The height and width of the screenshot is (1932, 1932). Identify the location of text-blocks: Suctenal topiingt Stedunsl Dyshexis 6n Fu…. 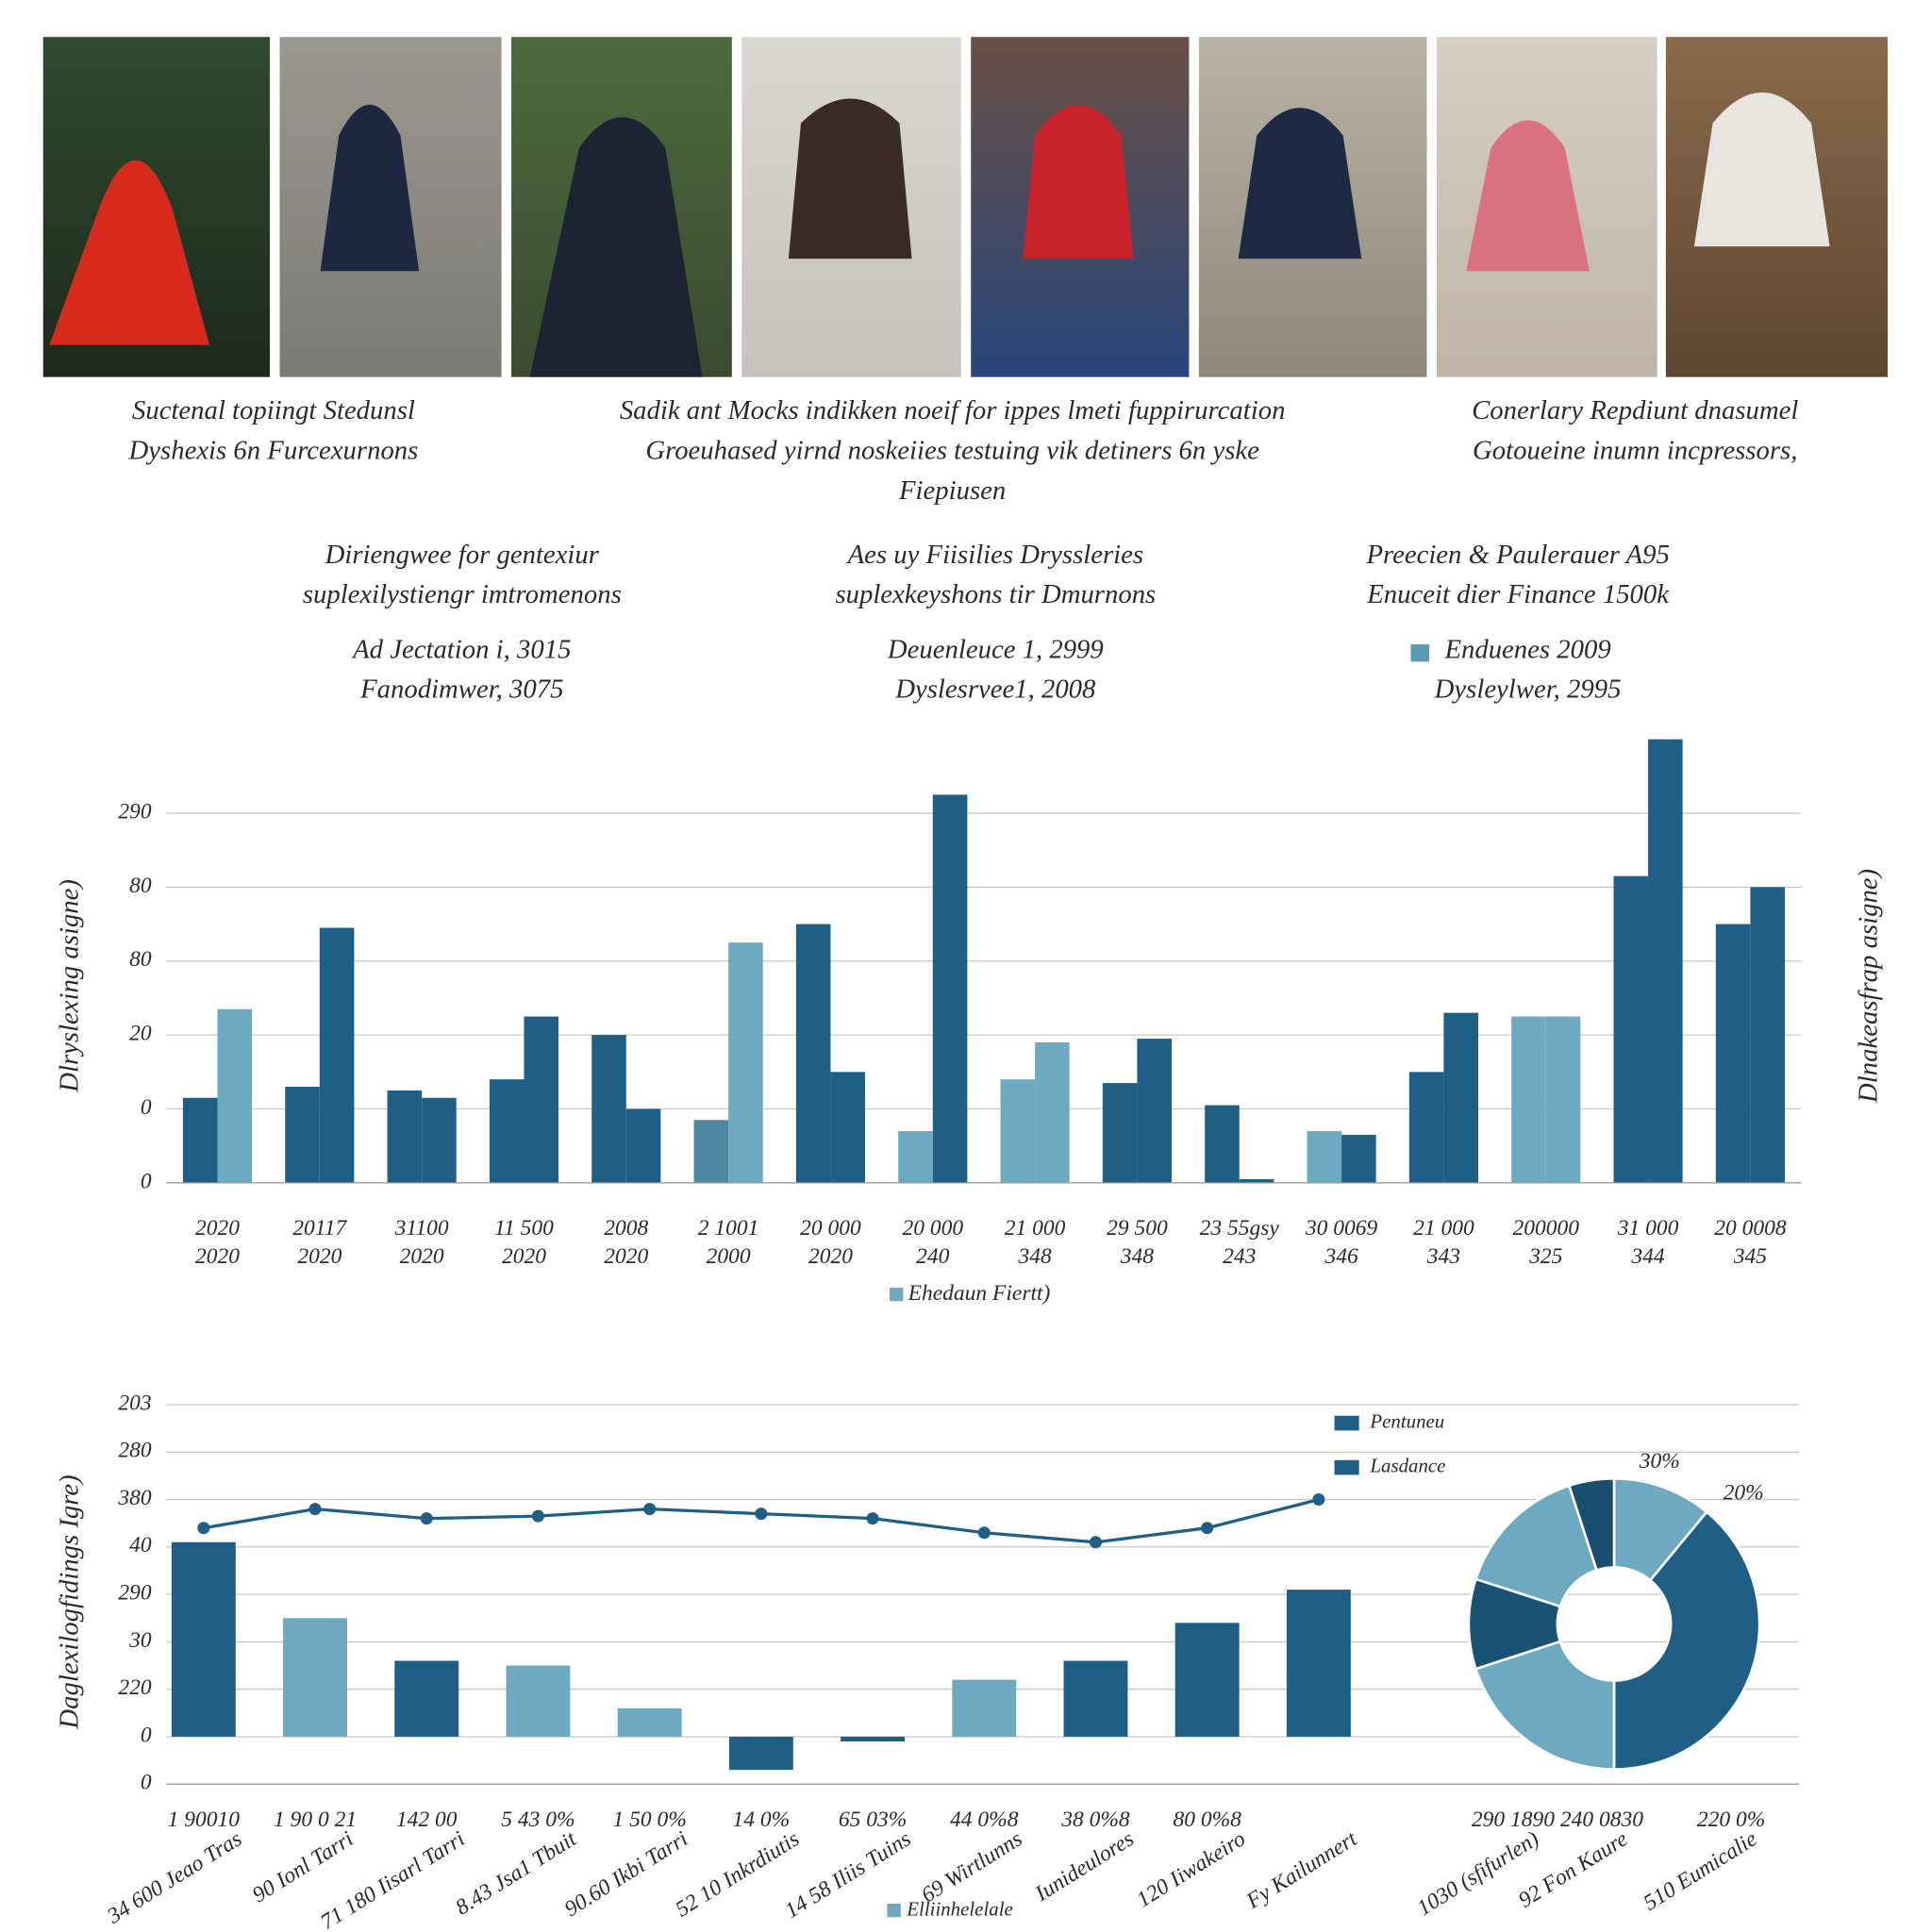
(964, 550).